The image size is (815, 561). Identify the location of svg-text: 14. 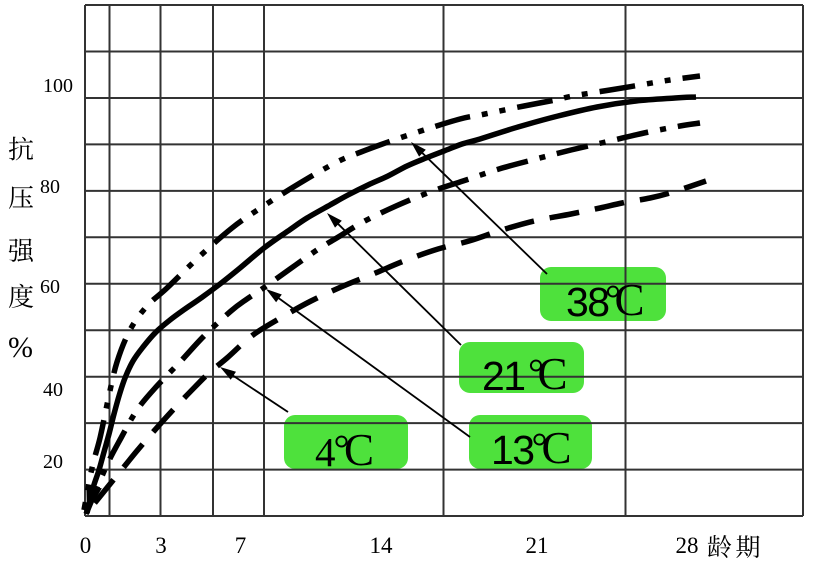
(382, 545).